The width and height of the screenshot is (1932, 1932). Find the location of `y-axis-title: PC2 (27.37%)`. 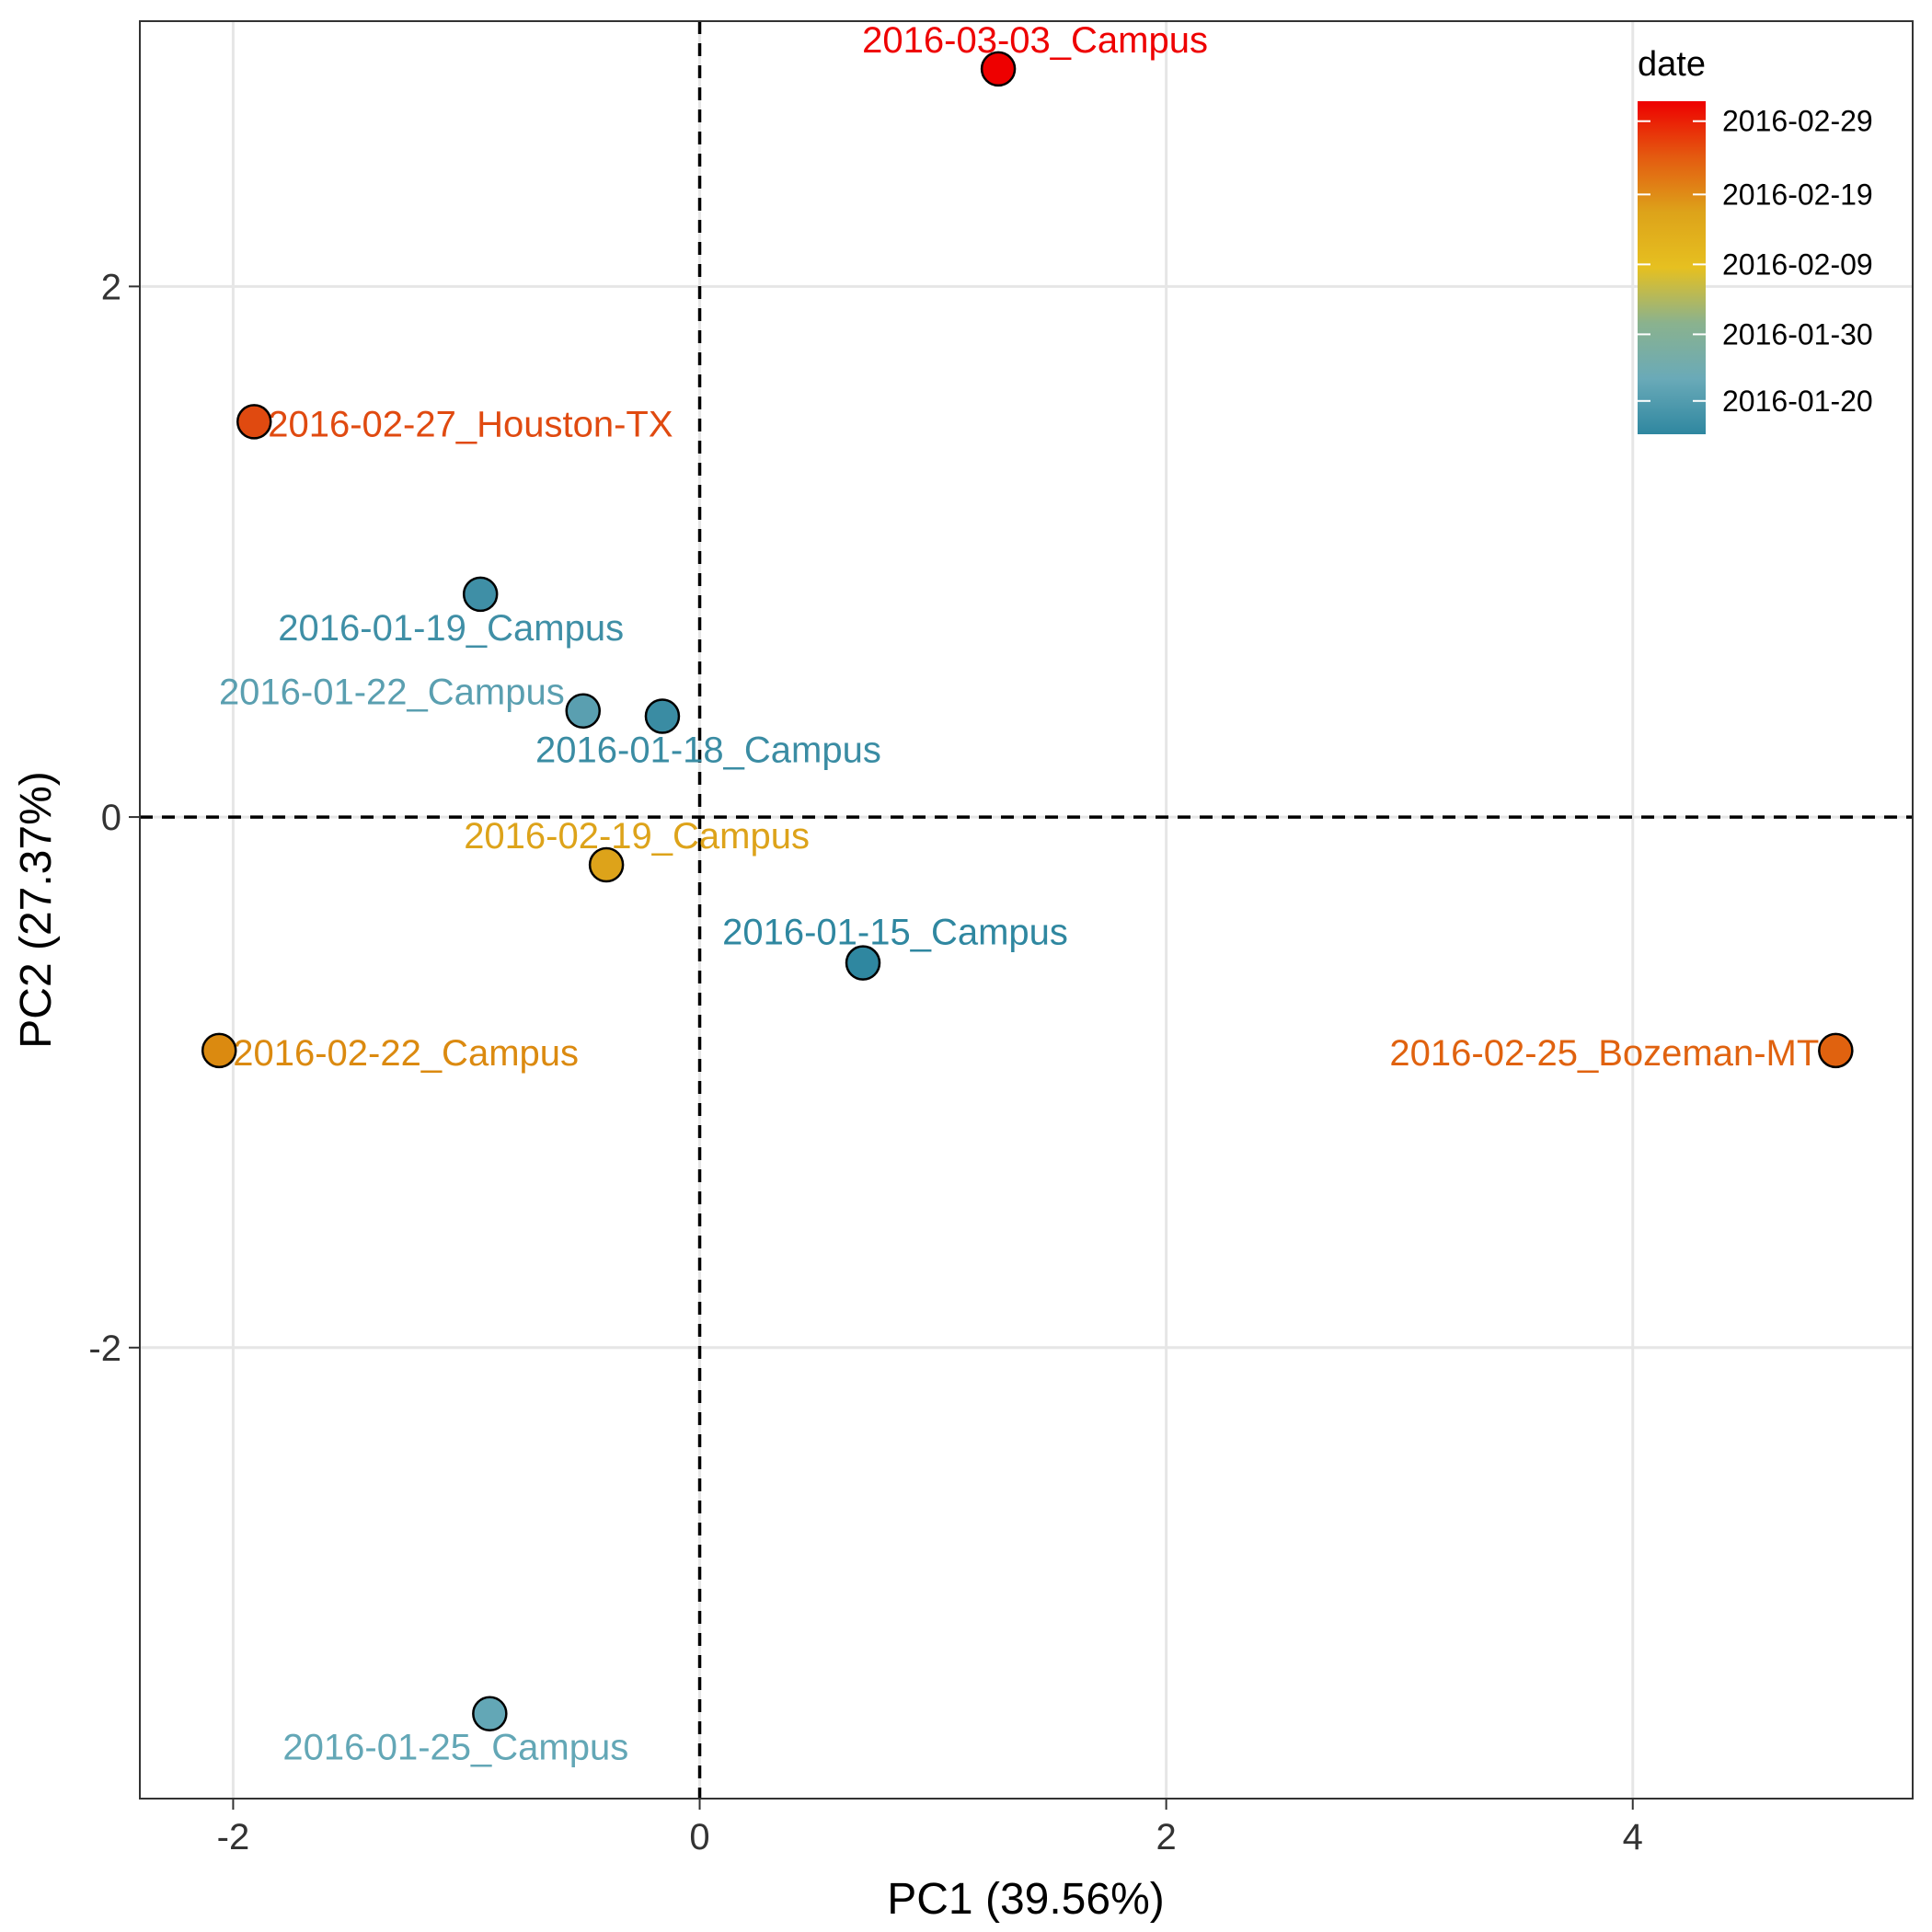

y-axis-title: PC2 (27.37%) is located at coordinates (36, 909).